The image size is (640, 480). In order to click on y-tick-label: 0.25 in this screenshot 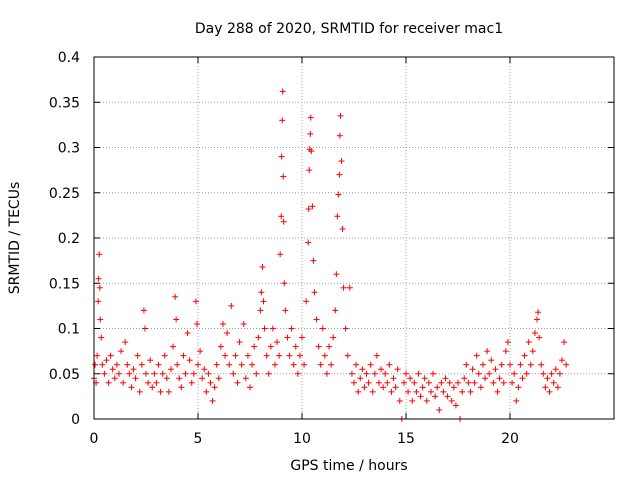, I will do `click(64, 194)`.